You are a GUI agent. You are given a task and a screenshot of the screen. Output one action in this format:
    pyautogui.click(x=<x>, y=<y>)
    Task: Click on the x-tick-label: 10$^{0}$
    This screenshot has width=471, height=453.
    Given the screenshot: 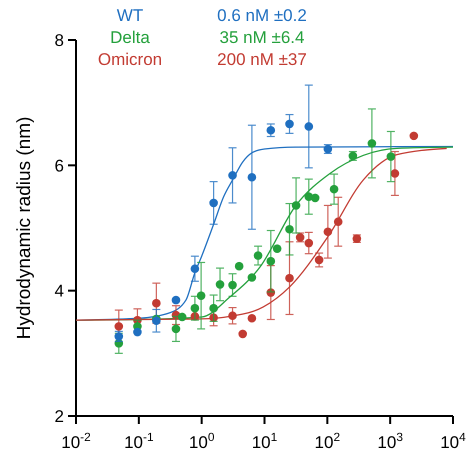 What is the action you would take?
    pyautogui.click(x=201, y=441)
    